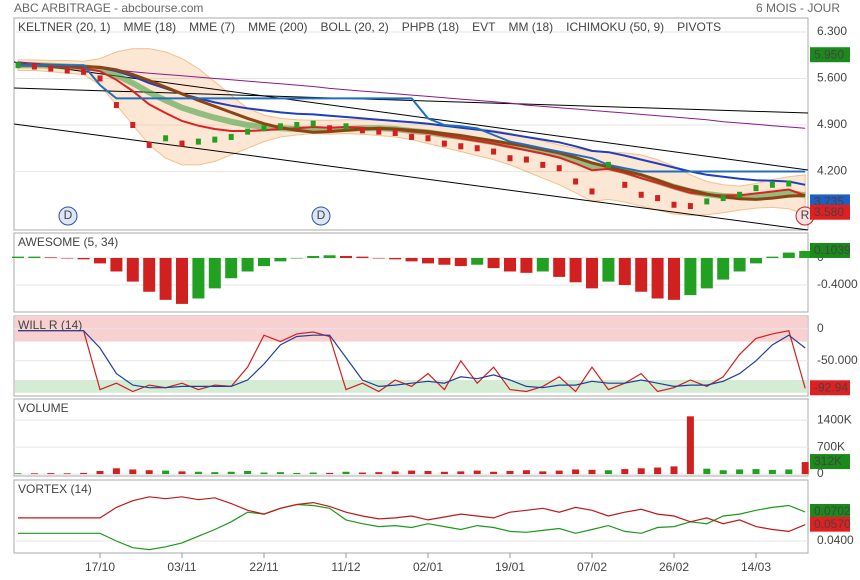 The width and height of the screenshot is (860, 580). Describe the element at coordinates (674, 567) in the screenshot. I see `x-tick-label: 26/02` at that location.